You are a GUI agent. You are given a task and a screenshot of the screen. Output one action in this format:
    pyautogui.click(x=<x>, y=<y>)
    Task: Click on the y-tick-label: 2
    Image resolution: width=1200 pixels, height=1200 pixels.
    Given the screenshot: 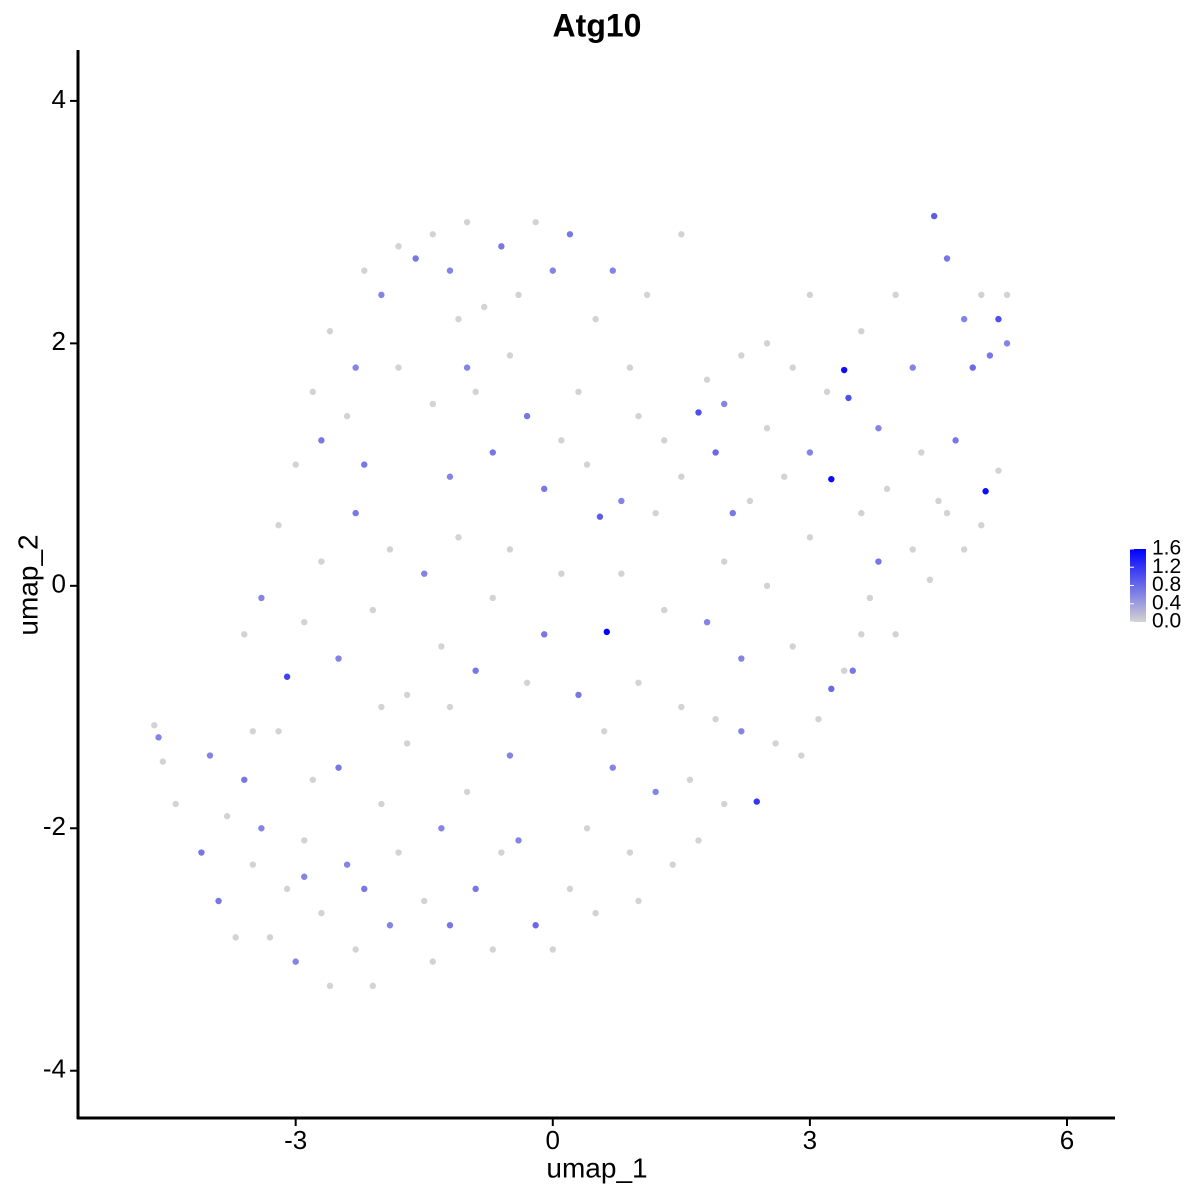 What is the action you would take?
    pyautogui.click(x=59, y=341)
    